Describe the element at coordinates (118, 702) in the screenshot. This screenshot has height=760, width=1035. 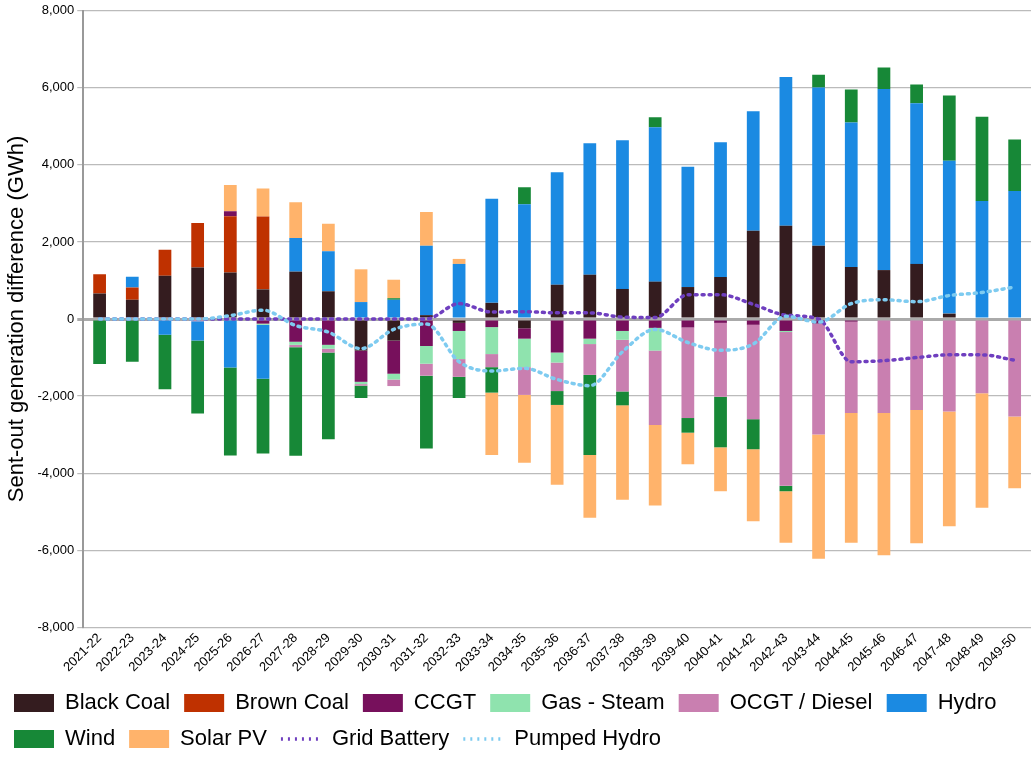
I see `legend-label: Black Coal` at that location.